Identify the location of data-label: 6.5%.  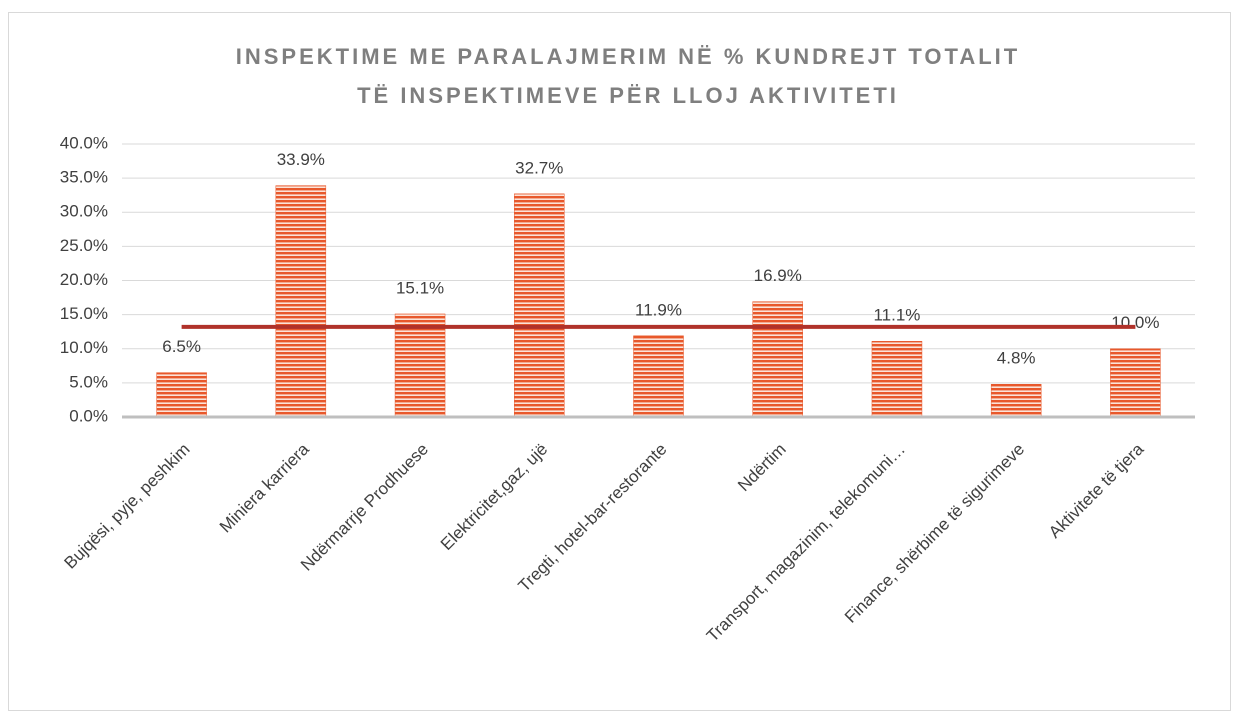
(181, 346).